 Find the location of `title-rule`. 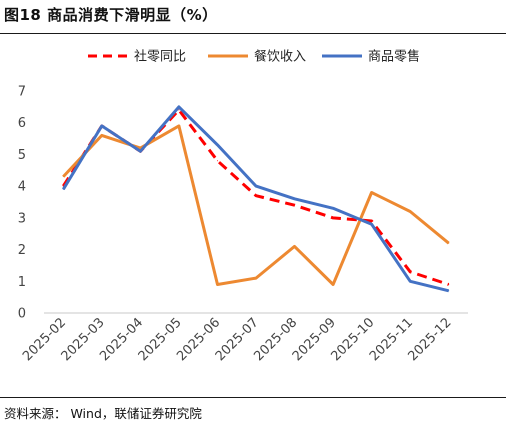

title-rule is located at coordinates (253, 33).